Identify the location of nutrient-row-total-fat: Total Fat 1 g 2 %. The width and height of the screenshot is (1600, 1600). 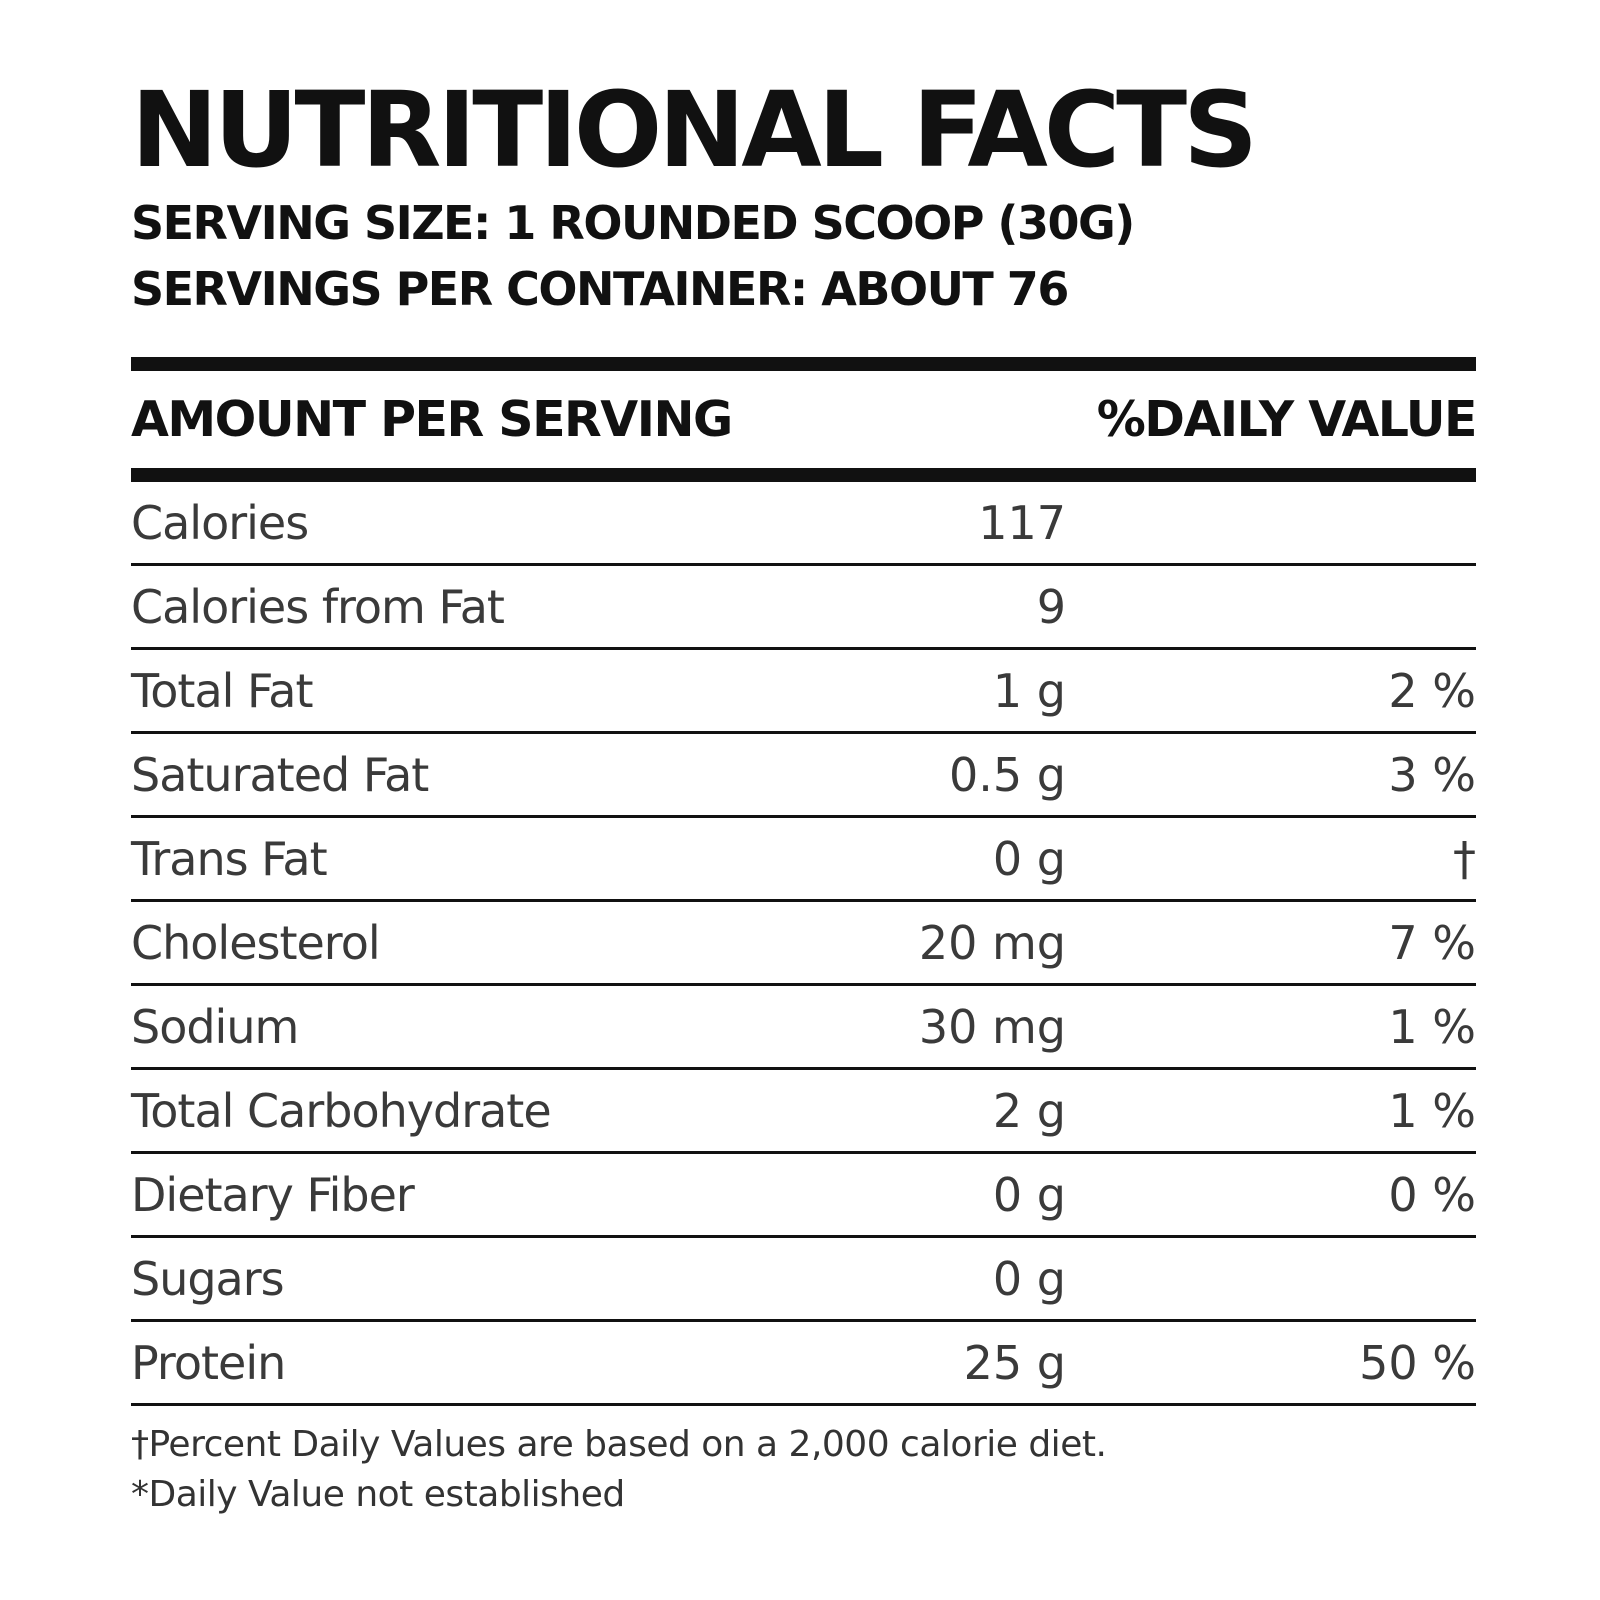
(803, 692).